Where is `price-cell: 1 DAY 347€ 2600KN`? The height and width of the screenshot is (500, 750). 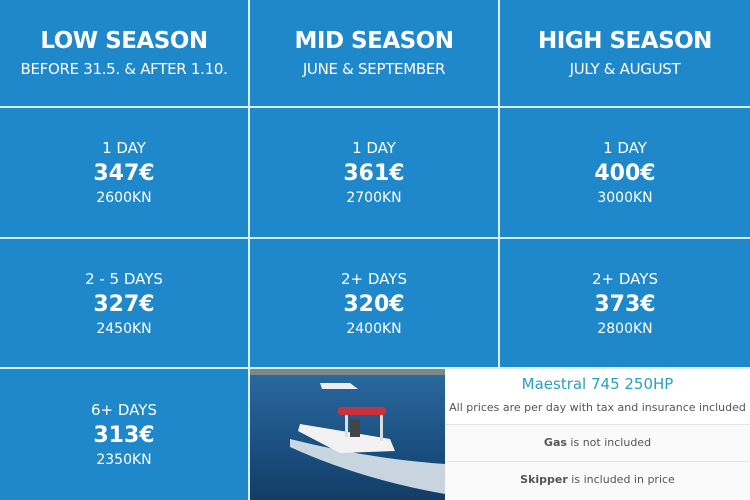 price-cell: 1 DAY 347€ 2600KN is located at coordinates (124, 172).